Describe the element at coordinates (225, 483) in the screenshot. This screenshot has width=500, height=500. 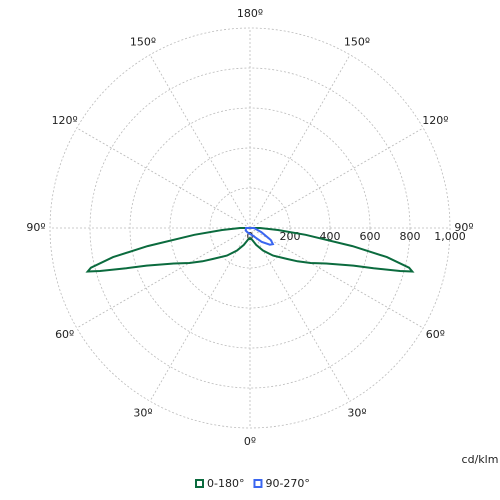
I see `legend-label: 0-180°` at that location.